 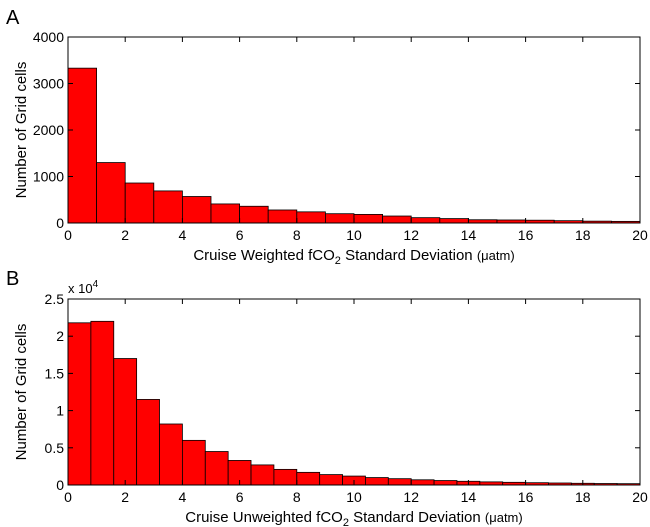 I want to click on panel-a-x-tick-label: 16, so click(x=526, y=235).